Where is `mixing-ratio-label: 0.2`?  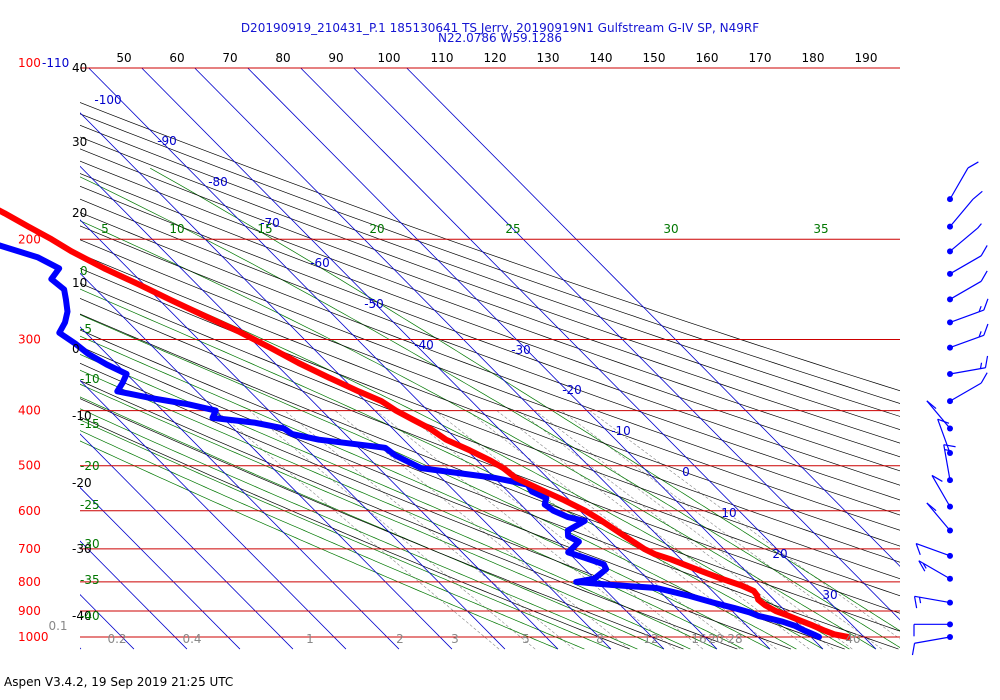 mixing-ratio-label: 0.2 is located at coordinates (116, 639).